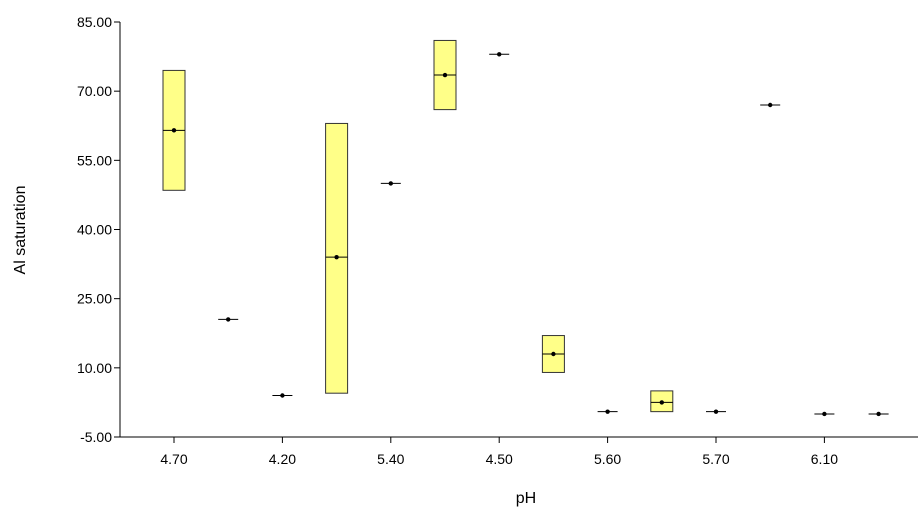  What do you see at coordinates (94, 160) in the screenshot?
I see `y-tick-label: 55.00` at bounding box center [94, 160].